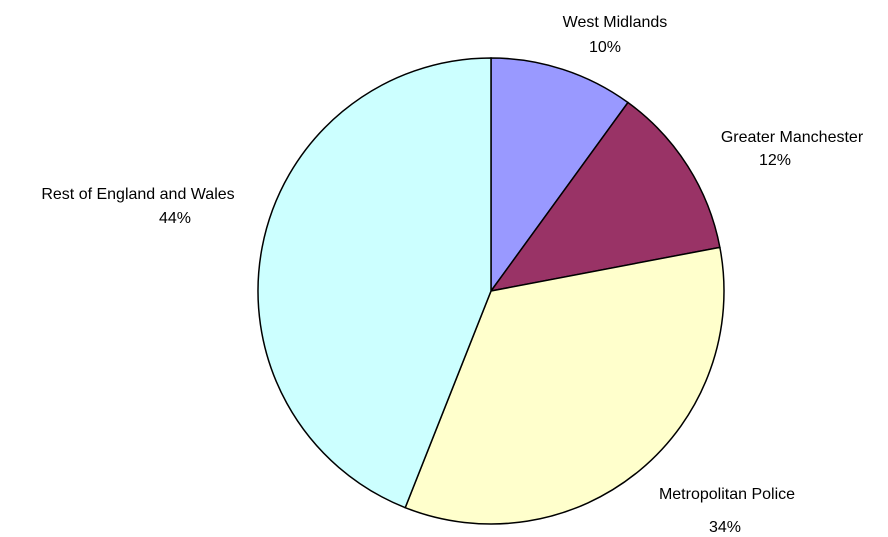 This screenshot has height=537, width=888. Describe the element at coordinates (725, 527) in the screenshot. I see `slice-value-label: 34%` at that location.